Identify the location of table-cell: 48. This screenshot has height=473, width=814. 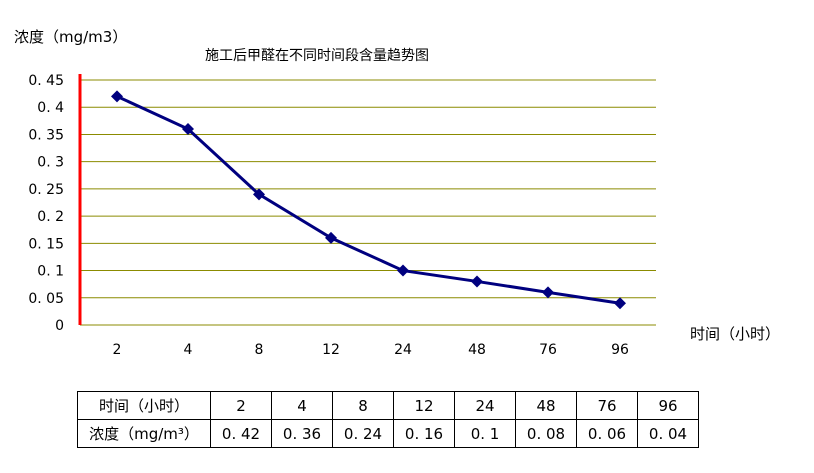
(546, 405).